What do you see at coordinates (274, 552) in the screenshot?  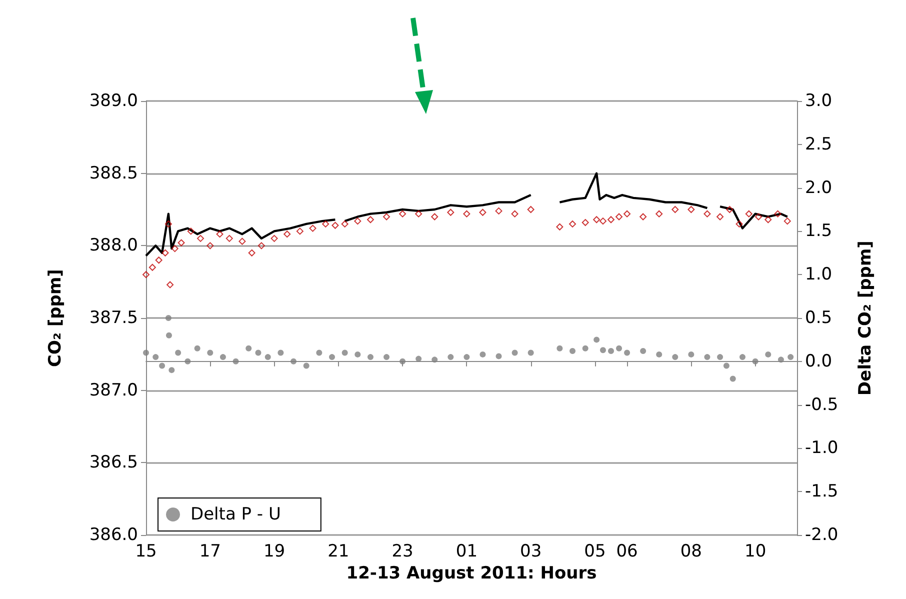 I see `x-tick-label: 19` at bounding box center [274, 552].